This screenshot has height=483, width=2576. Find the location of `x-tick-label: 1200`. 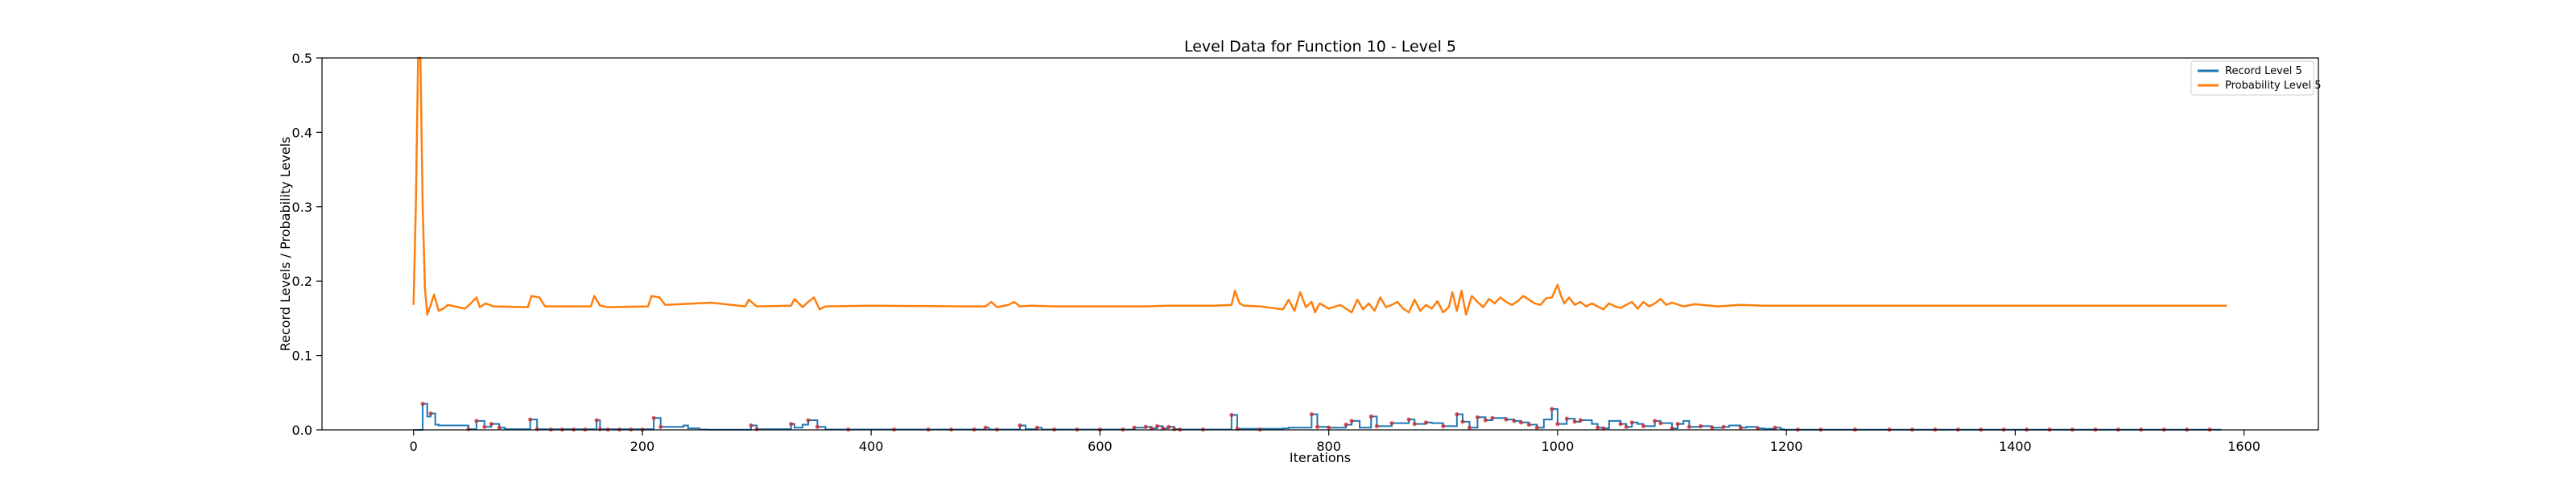

x-tick-label: 1200 is located at coordinates (1786, 446).